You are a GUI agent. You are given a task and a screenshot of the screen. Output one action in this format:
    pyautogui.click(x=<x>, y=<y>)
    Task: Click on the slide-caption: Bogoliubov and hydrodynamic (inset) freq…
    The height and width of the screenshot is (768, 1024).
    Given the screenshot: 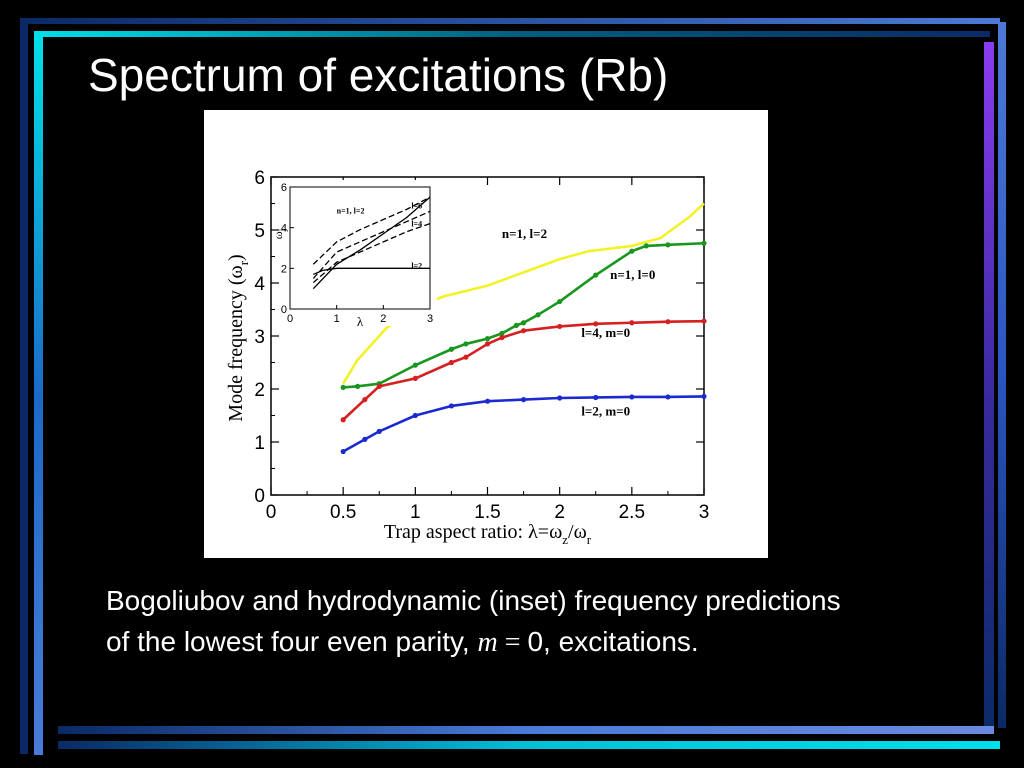 What is the action you would take?
    pyautogui.click(x=486, y=621)
    